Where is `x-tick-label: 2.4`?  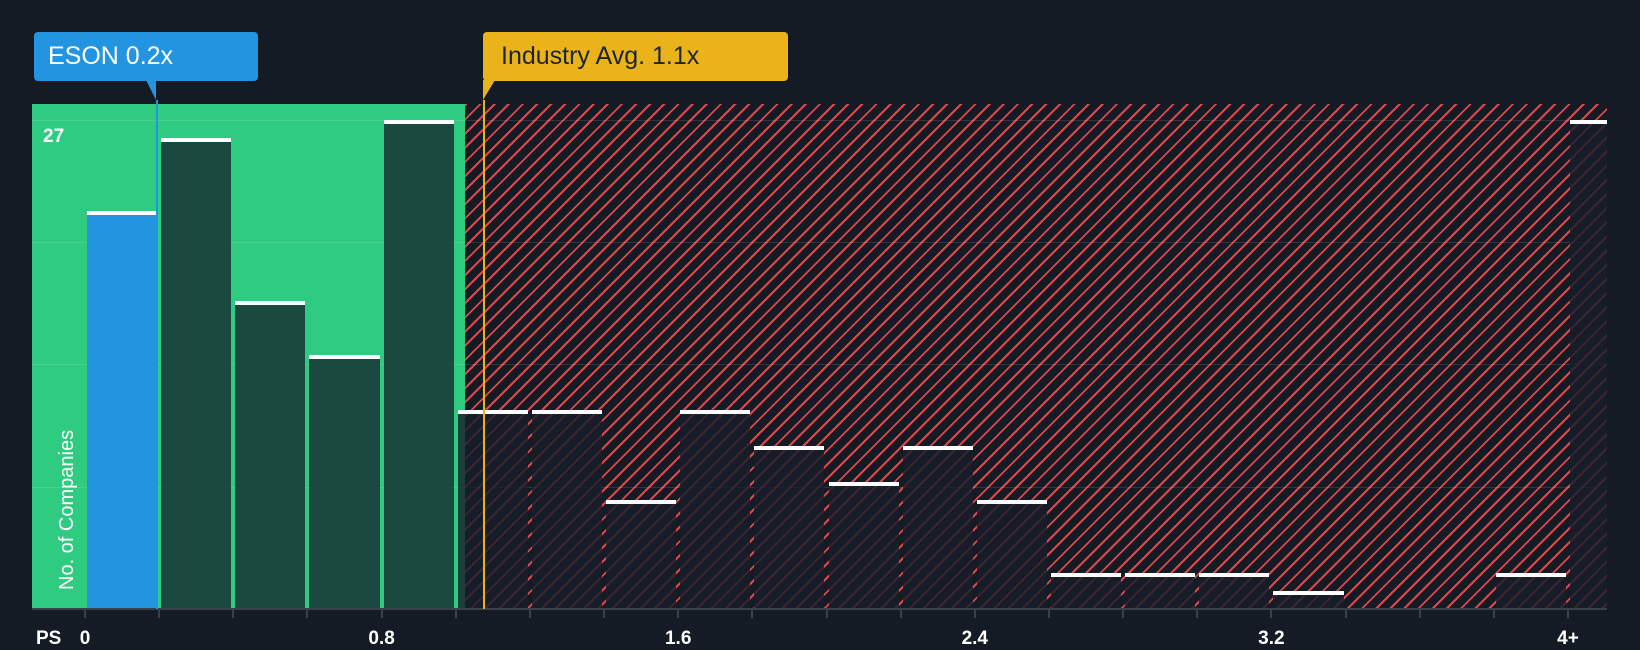
x-tick-label: 2.4 is located at coordinates (975, 638).